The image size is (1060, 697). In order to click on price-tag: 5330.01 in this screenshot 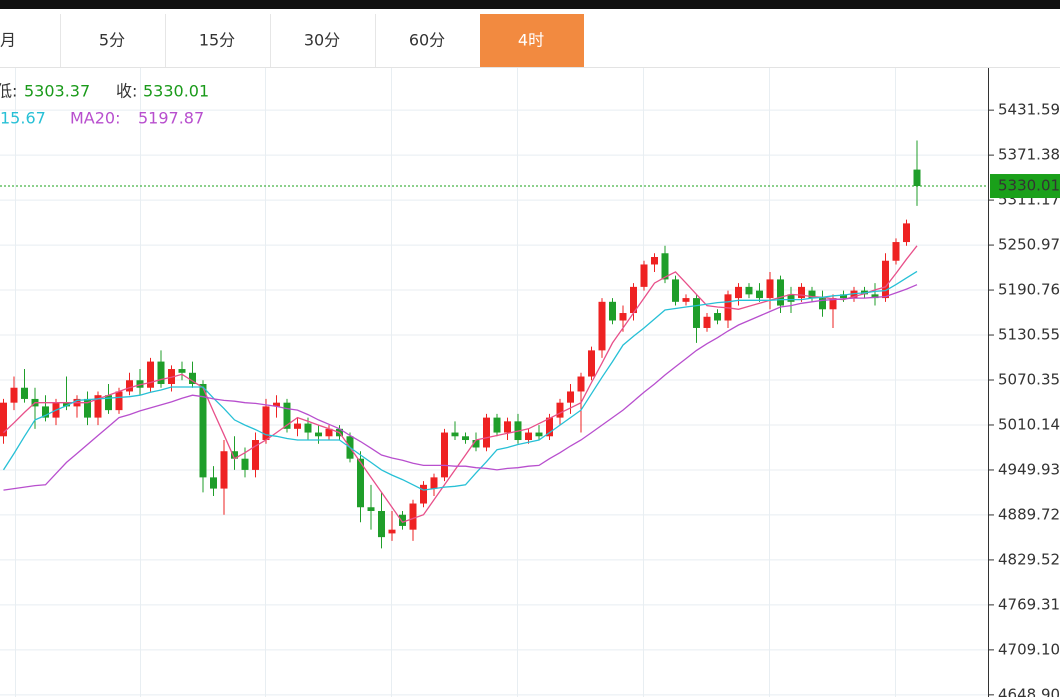, I will do `click(1029, 186)`.